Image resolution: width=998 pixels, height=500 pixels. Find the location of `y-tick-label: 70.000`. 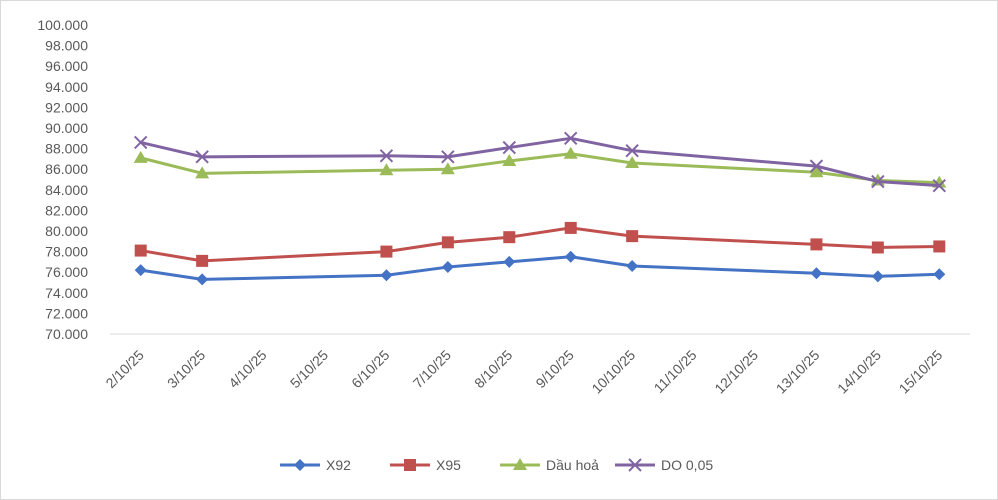

y-tick-label: 70.000 is located at coordinates (66, 334).